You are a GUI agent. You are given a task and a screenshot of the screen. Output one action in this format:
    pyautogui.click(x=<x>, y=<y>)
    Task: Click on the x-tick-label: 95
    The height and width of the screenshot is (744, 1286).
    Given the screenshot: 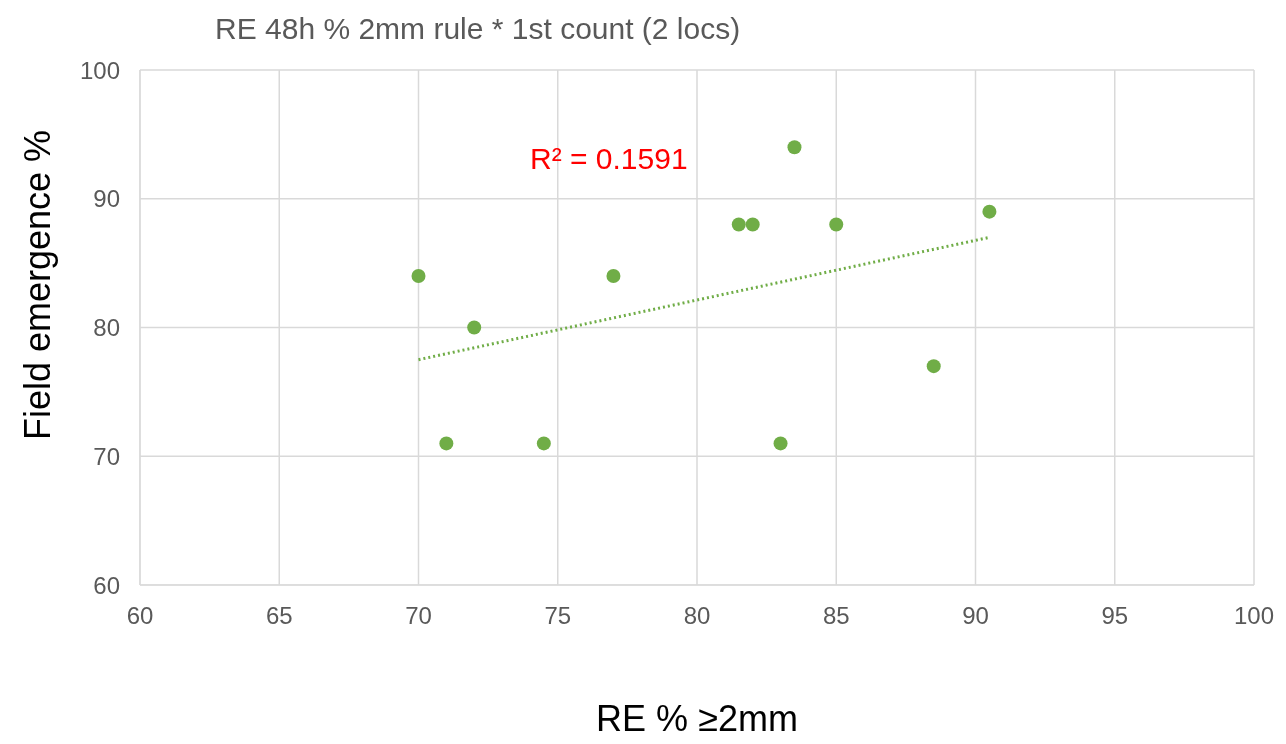 What is the action you would take?
    pyautogui.click(x=1115, y=616)
    